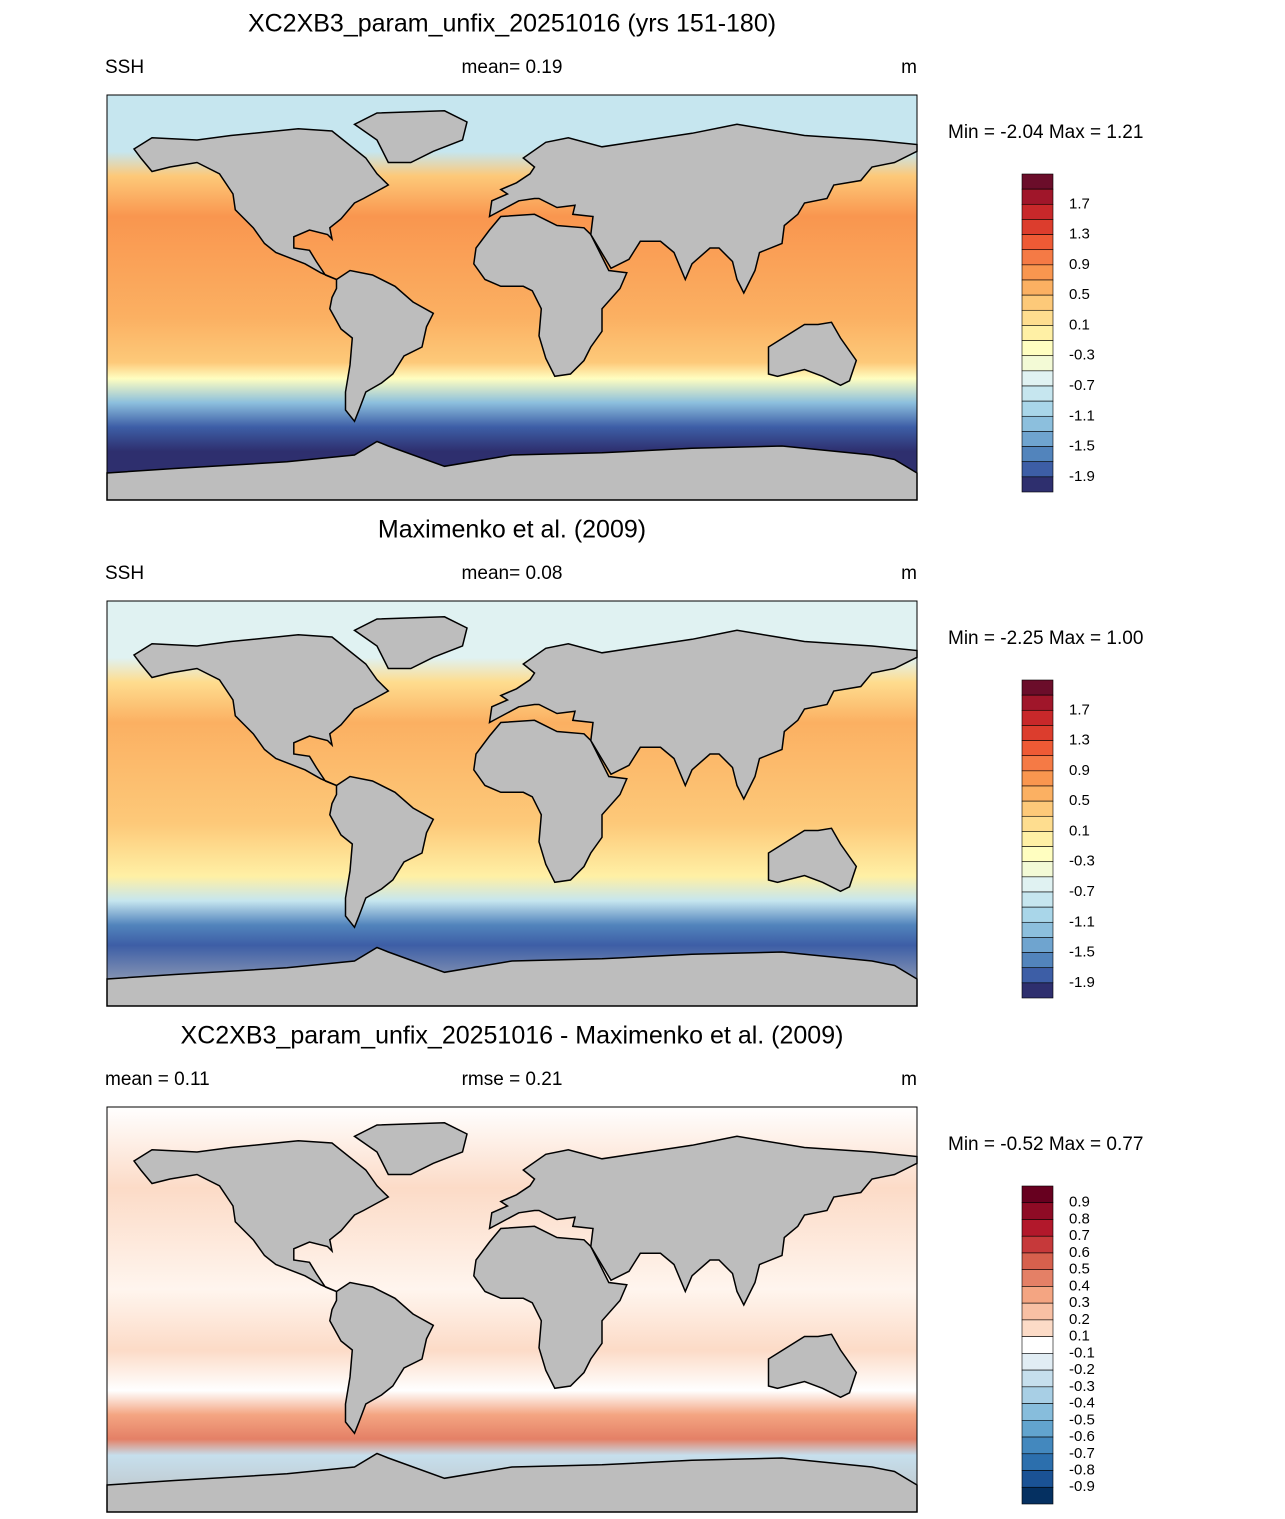  I want to click on center-label: mean= 0.19, so click(512, 67).